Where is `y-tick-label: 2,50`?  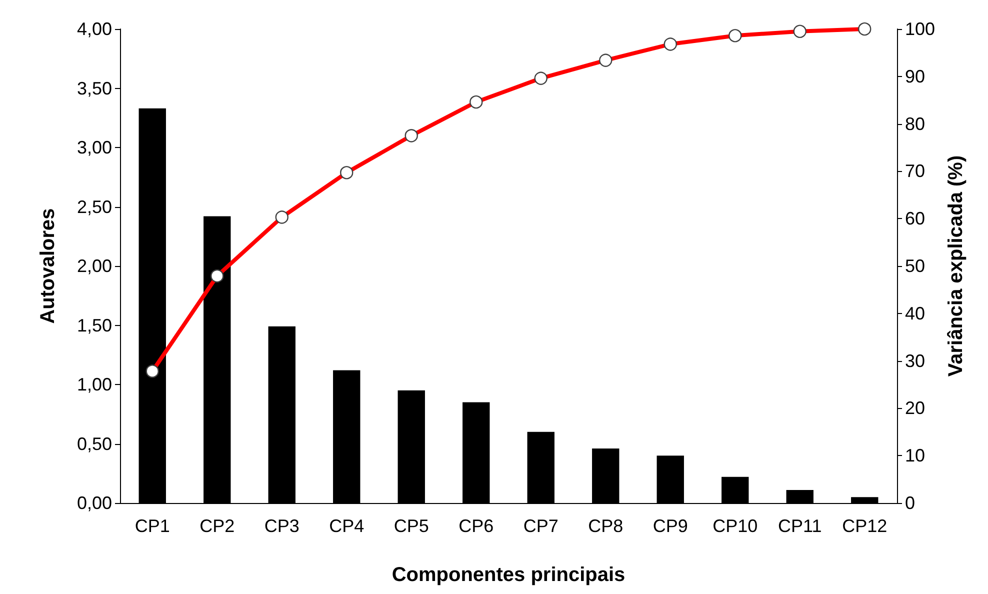 y-tick-label: 2,50 is located at coordinates (94, 206).